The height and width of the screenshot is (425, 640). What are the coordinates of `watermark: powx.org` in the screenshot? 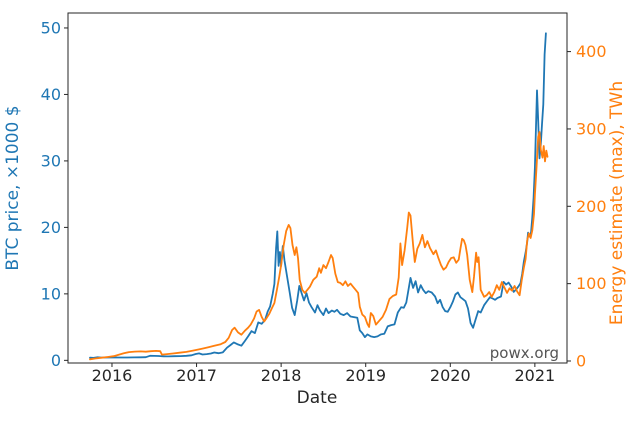 It's located at (524, 353).